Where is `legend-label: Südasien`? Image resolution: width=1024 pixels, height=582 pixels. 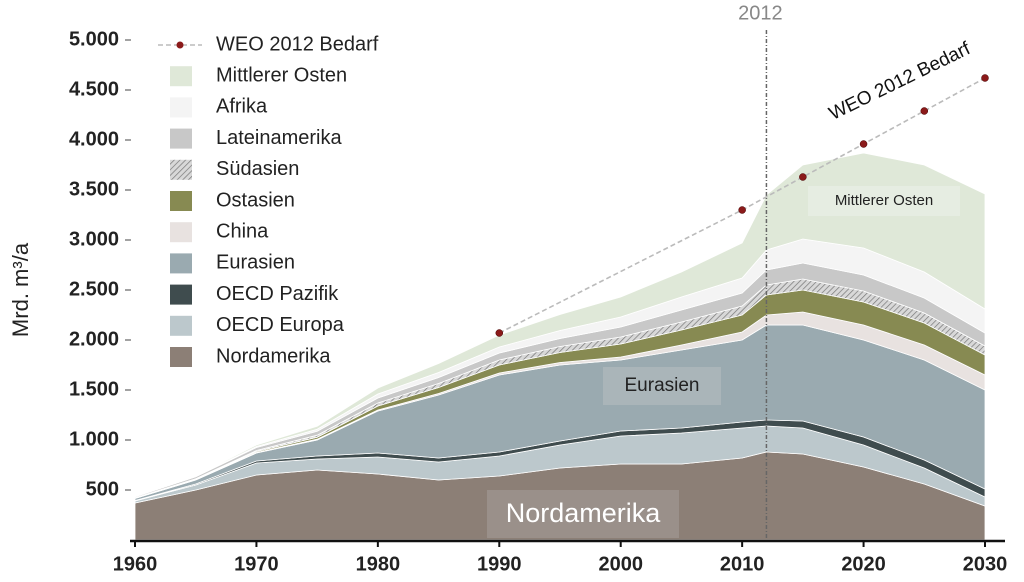 legend-label: Südasien is located at coordinates (257, 169).